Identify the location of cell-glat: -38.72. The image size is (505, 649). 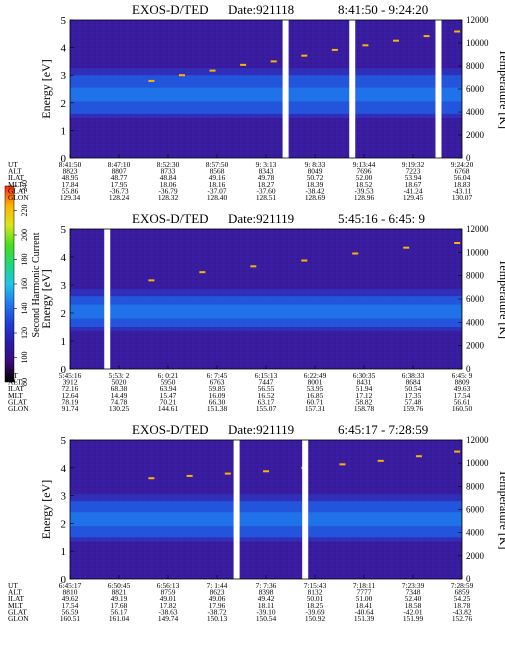
(216, 611).